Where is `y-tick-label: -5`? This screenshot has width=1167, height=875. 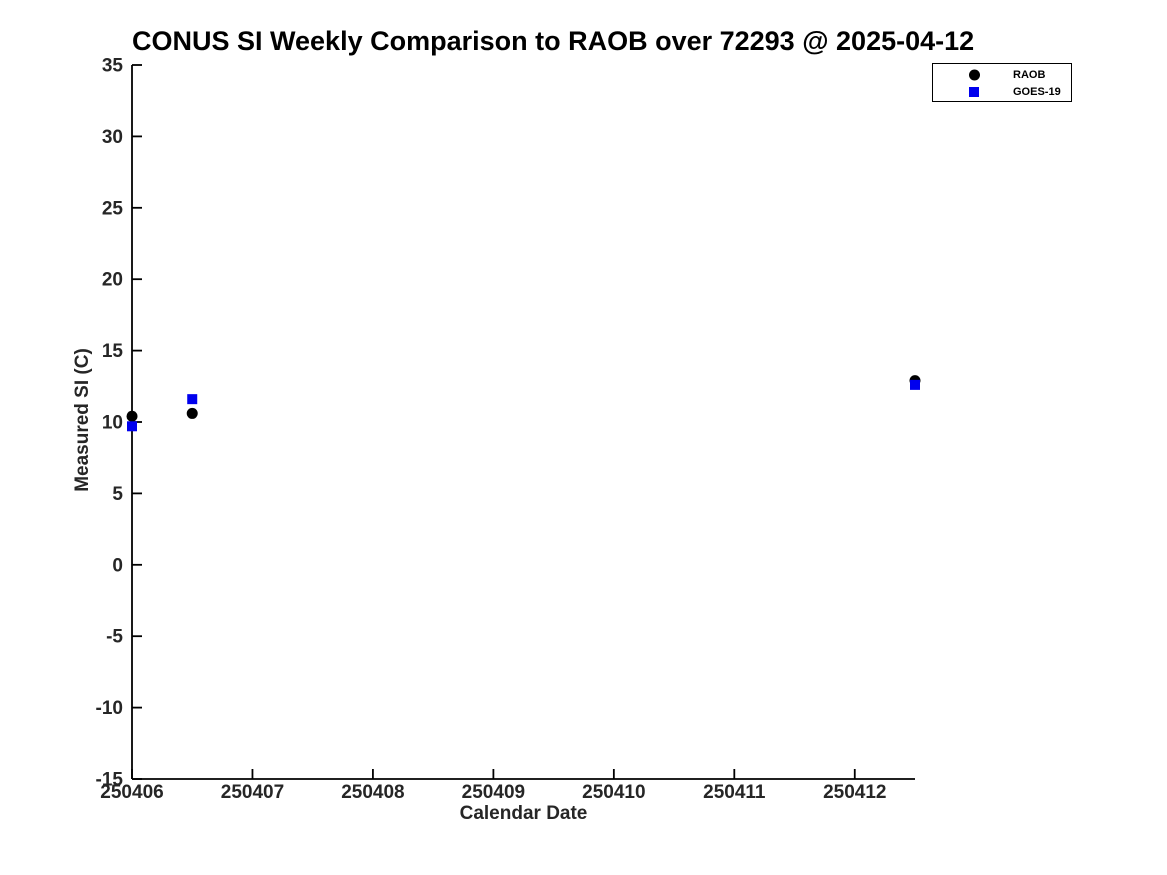
y-tick-label: -5 is located at coordinates (114, 637).